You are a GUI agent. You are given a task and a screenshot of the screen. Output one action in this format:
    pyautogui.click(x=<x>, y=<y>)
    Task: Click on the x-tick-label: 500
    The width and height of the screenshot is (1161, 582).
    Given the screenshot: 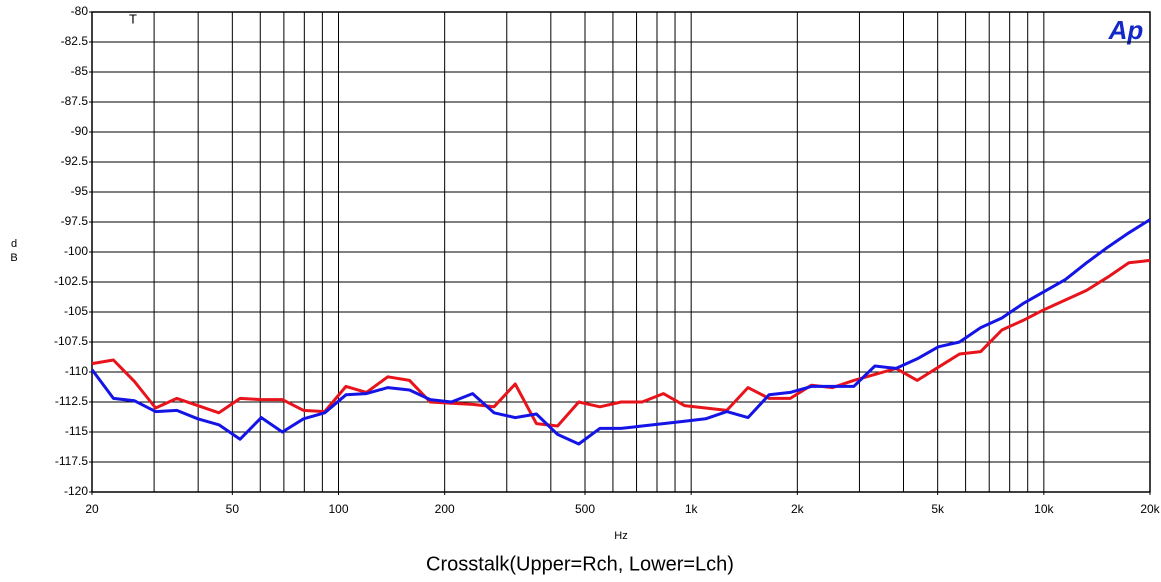 What is the action you would take?
    pyautogui.click(x=585, y=509)
    